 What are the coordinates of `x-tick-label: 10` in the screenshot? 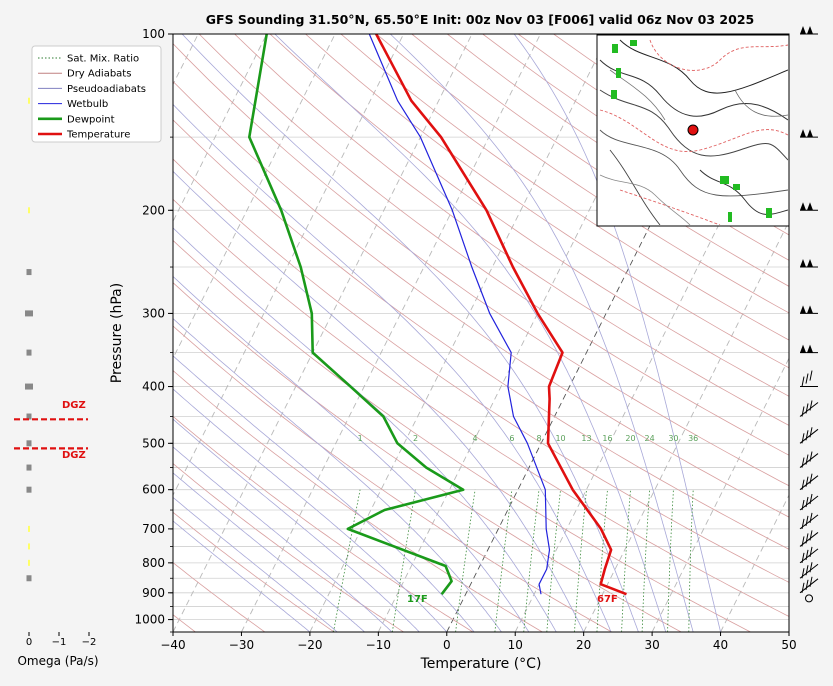 It's located at (515, 645).